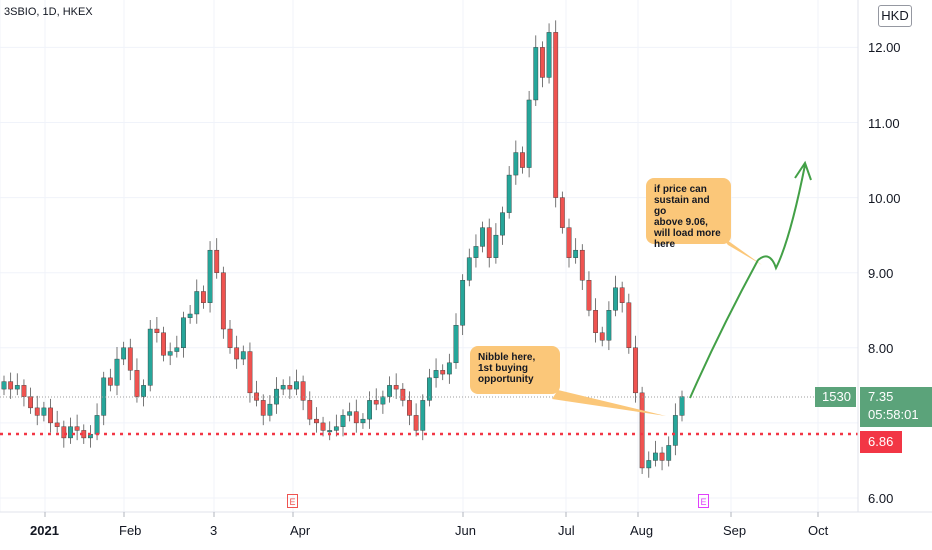  Describe the element at coordinates (48, 12) in the screenshot. I see `symbol-title: 3SBIO, 1D, HKEX` at that location.